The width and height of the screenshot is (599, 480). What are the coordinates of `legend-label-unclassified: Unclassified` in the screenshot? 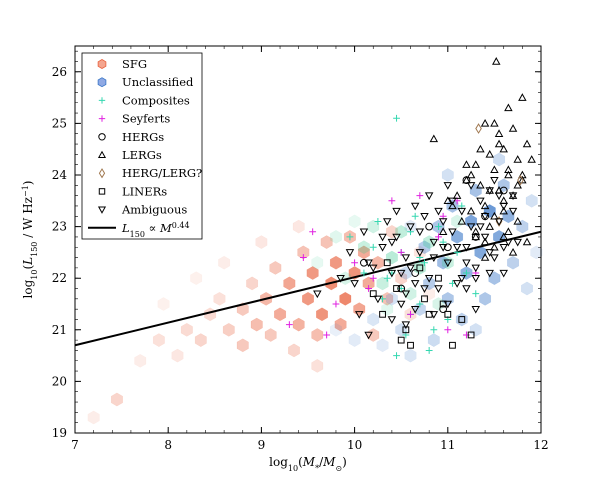 It's located at (158, 82).